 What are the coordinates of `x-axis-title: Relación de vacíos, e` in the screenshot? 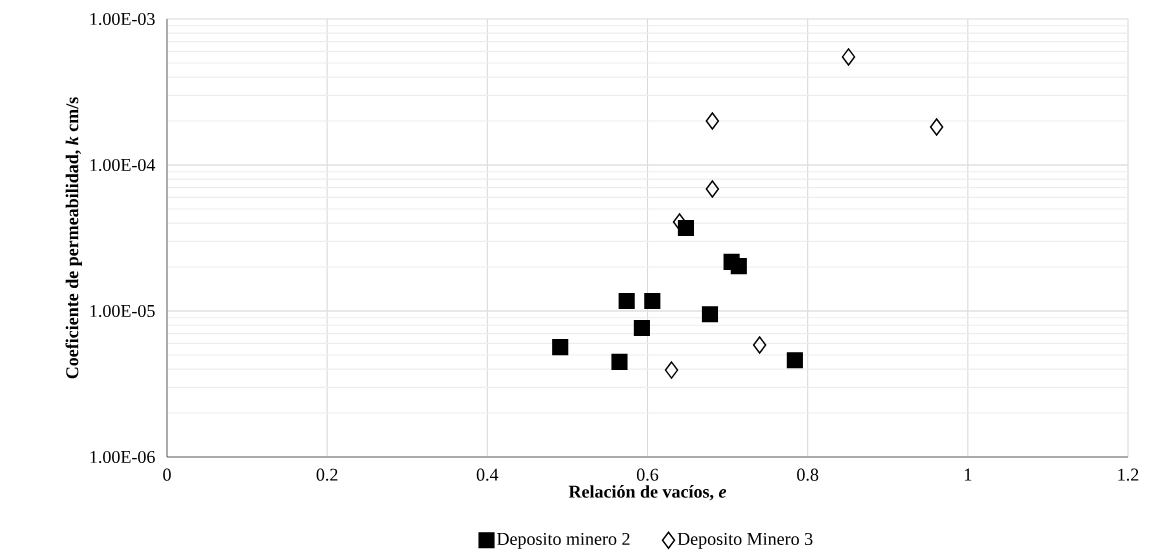 It's located at (647, 493).